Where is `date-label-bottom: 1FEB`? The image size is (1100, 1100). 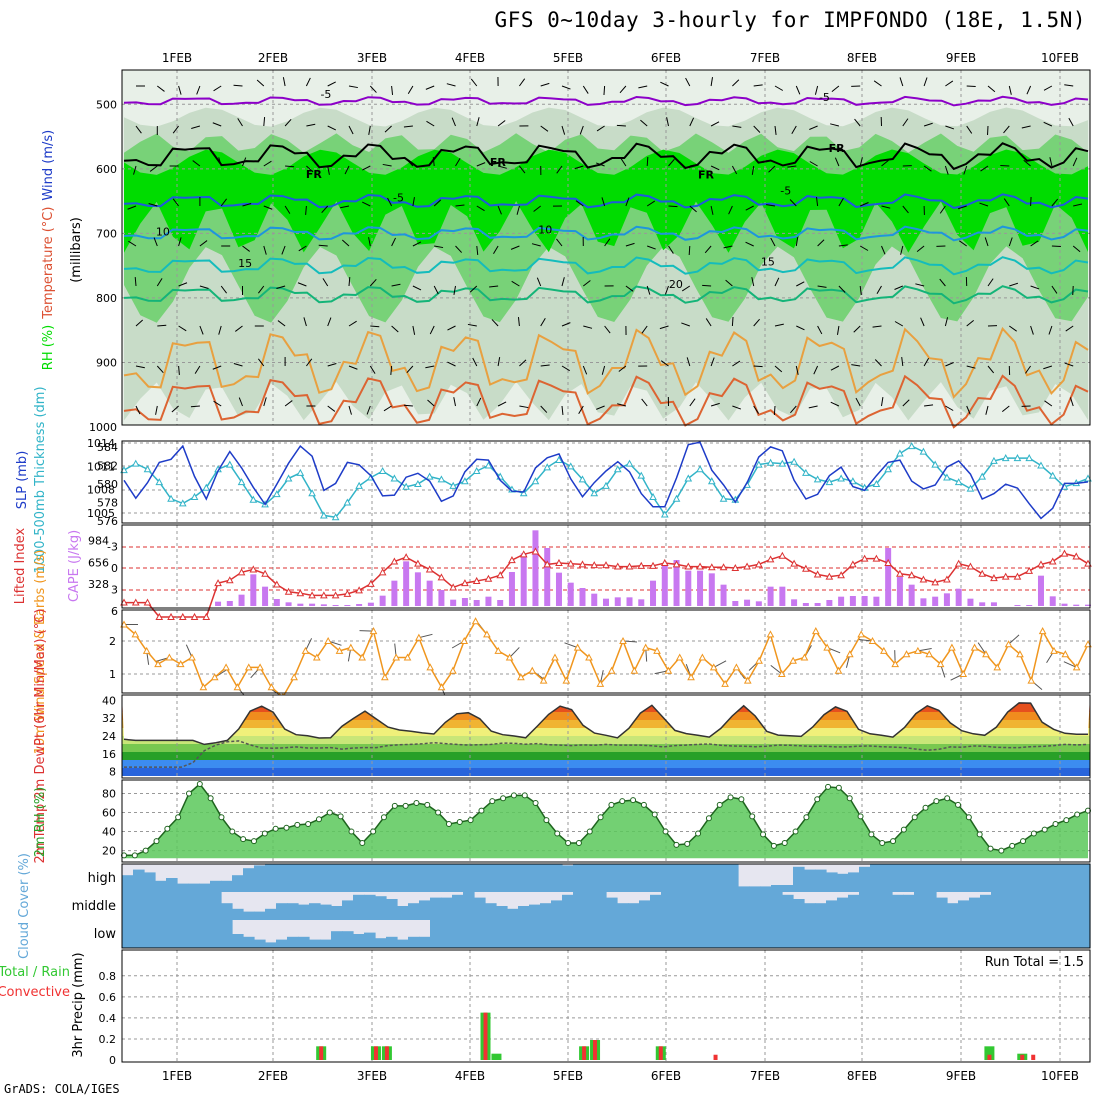 date-label-bottom: 1FEB is located at coordinates (177, 1076).